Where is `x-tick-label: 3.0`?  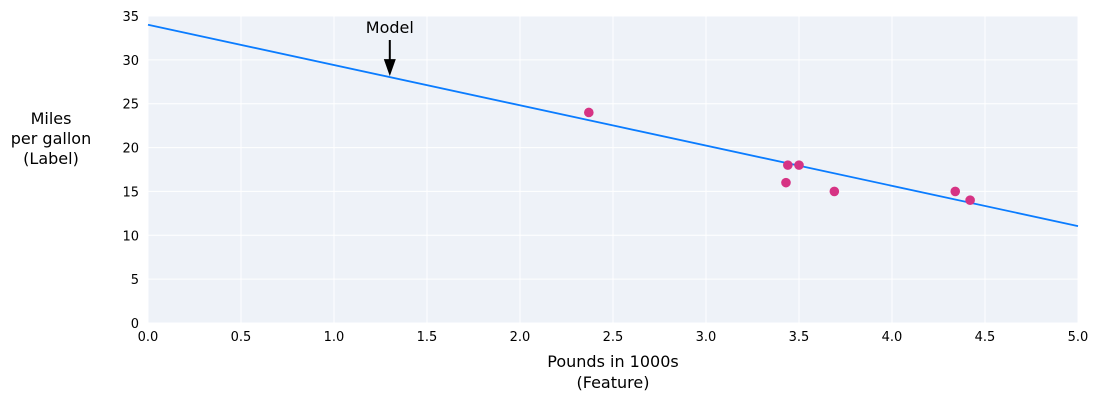
x-tick-label: 3.0 is located at coordinates (706, 337).